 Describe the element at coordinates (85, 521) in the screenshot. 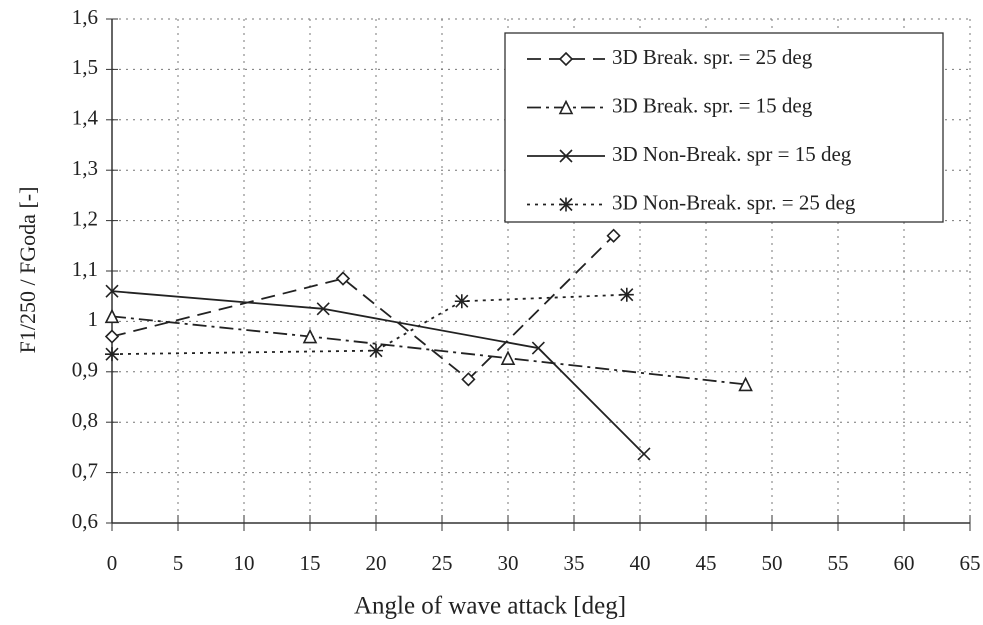

I see `y-tick-label: 0,6` at that location.